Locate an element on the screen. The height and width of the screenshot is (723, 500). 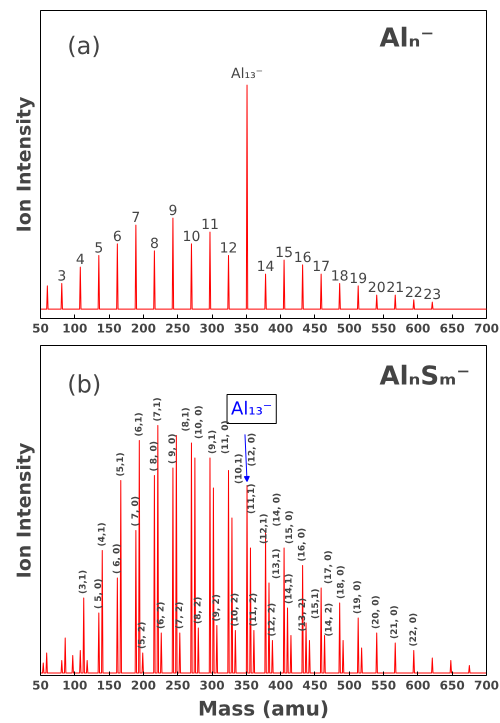
annotation: 14 is located at coordinates (265, 267).